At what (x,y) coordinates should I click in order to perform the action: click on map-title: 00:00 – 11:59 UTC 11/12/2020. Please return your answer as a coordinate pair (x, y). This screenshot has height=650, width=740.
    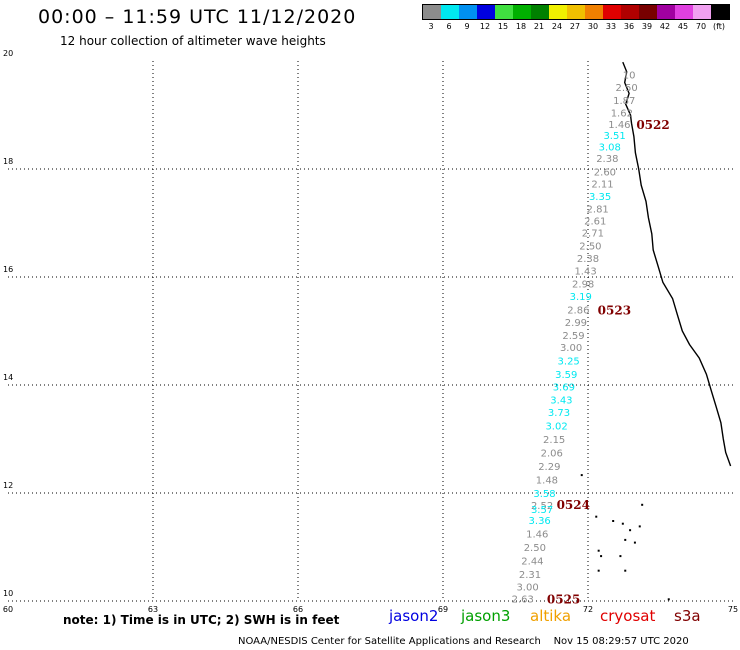
    Looking at the image, I should click on (197, 17).